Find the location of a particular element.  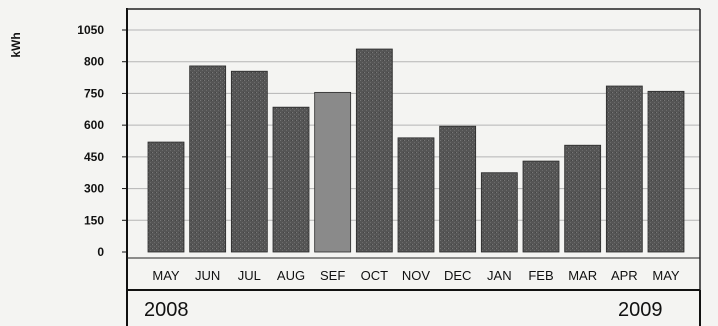

y-axis-ticks: 0 150 300 450 600 750 800 1050 is located at coordinates (102, 141).